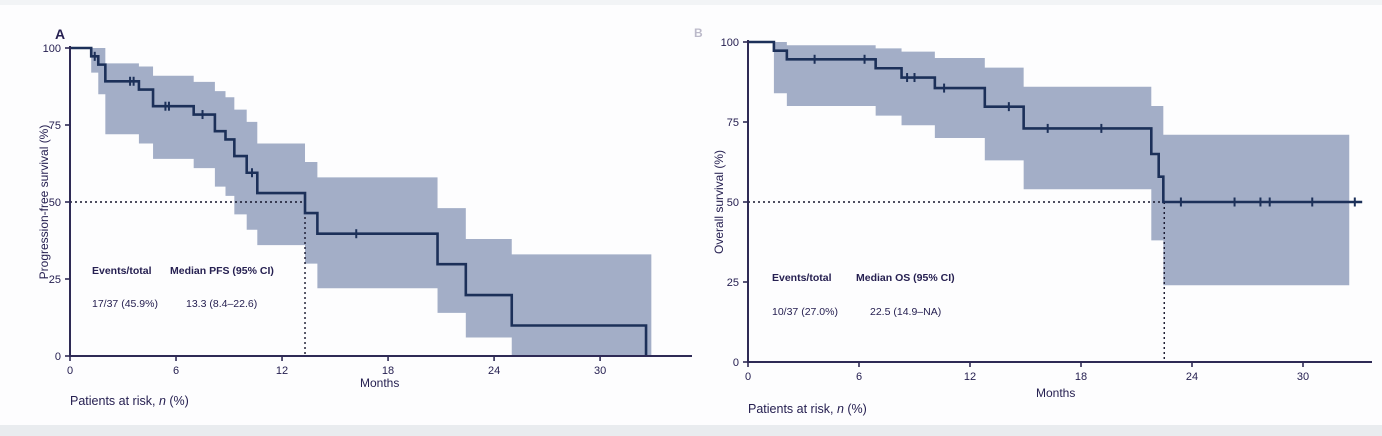  What do you see at coordinates (792, 409) in the screenshot?
I see `os-patients-at-risk-prefix: Patients at risk,` at bounding box center [792, 409].